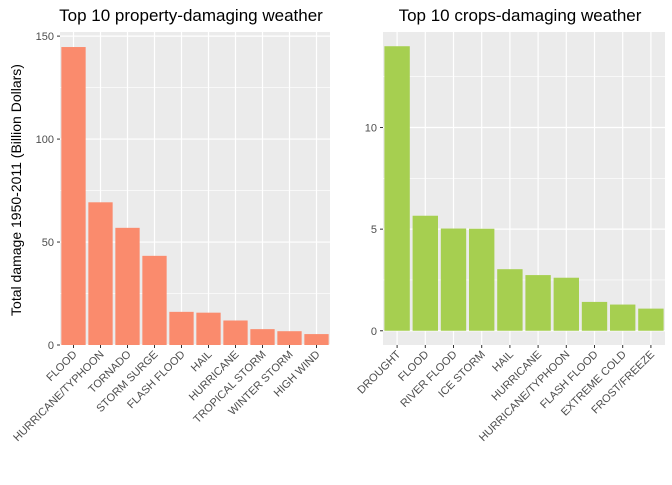 This screenshot has height=485, width=672. Describe the element at coordinates (51, 346) in the screenshot. I see `property-y-tick-label: 0` at that location.